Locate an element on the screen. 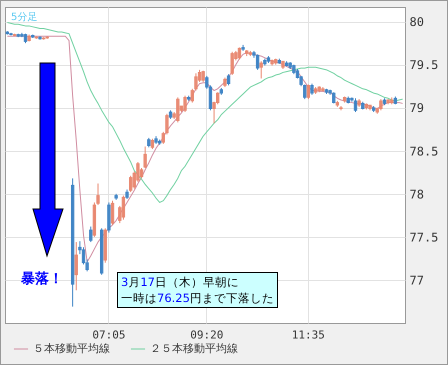 Image resolution: width=448 pixels, height=365 pixels. legend-label: ２５本移動平均線 is located at coordinates (194, 348).